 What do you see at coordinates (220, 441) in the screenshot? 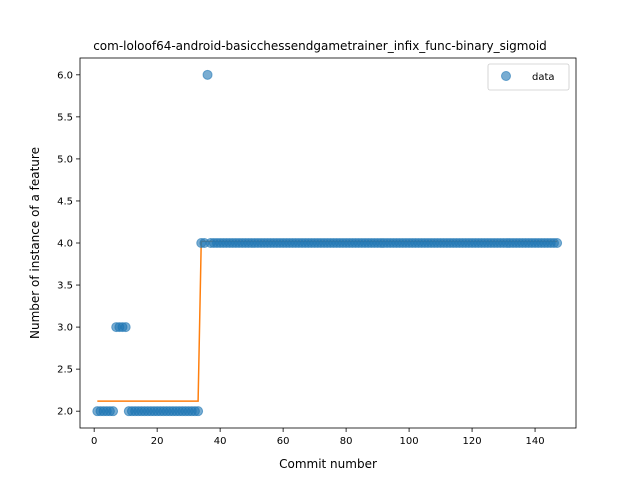
I see `x-tick-label: 40` at bounding box center [220, 441].